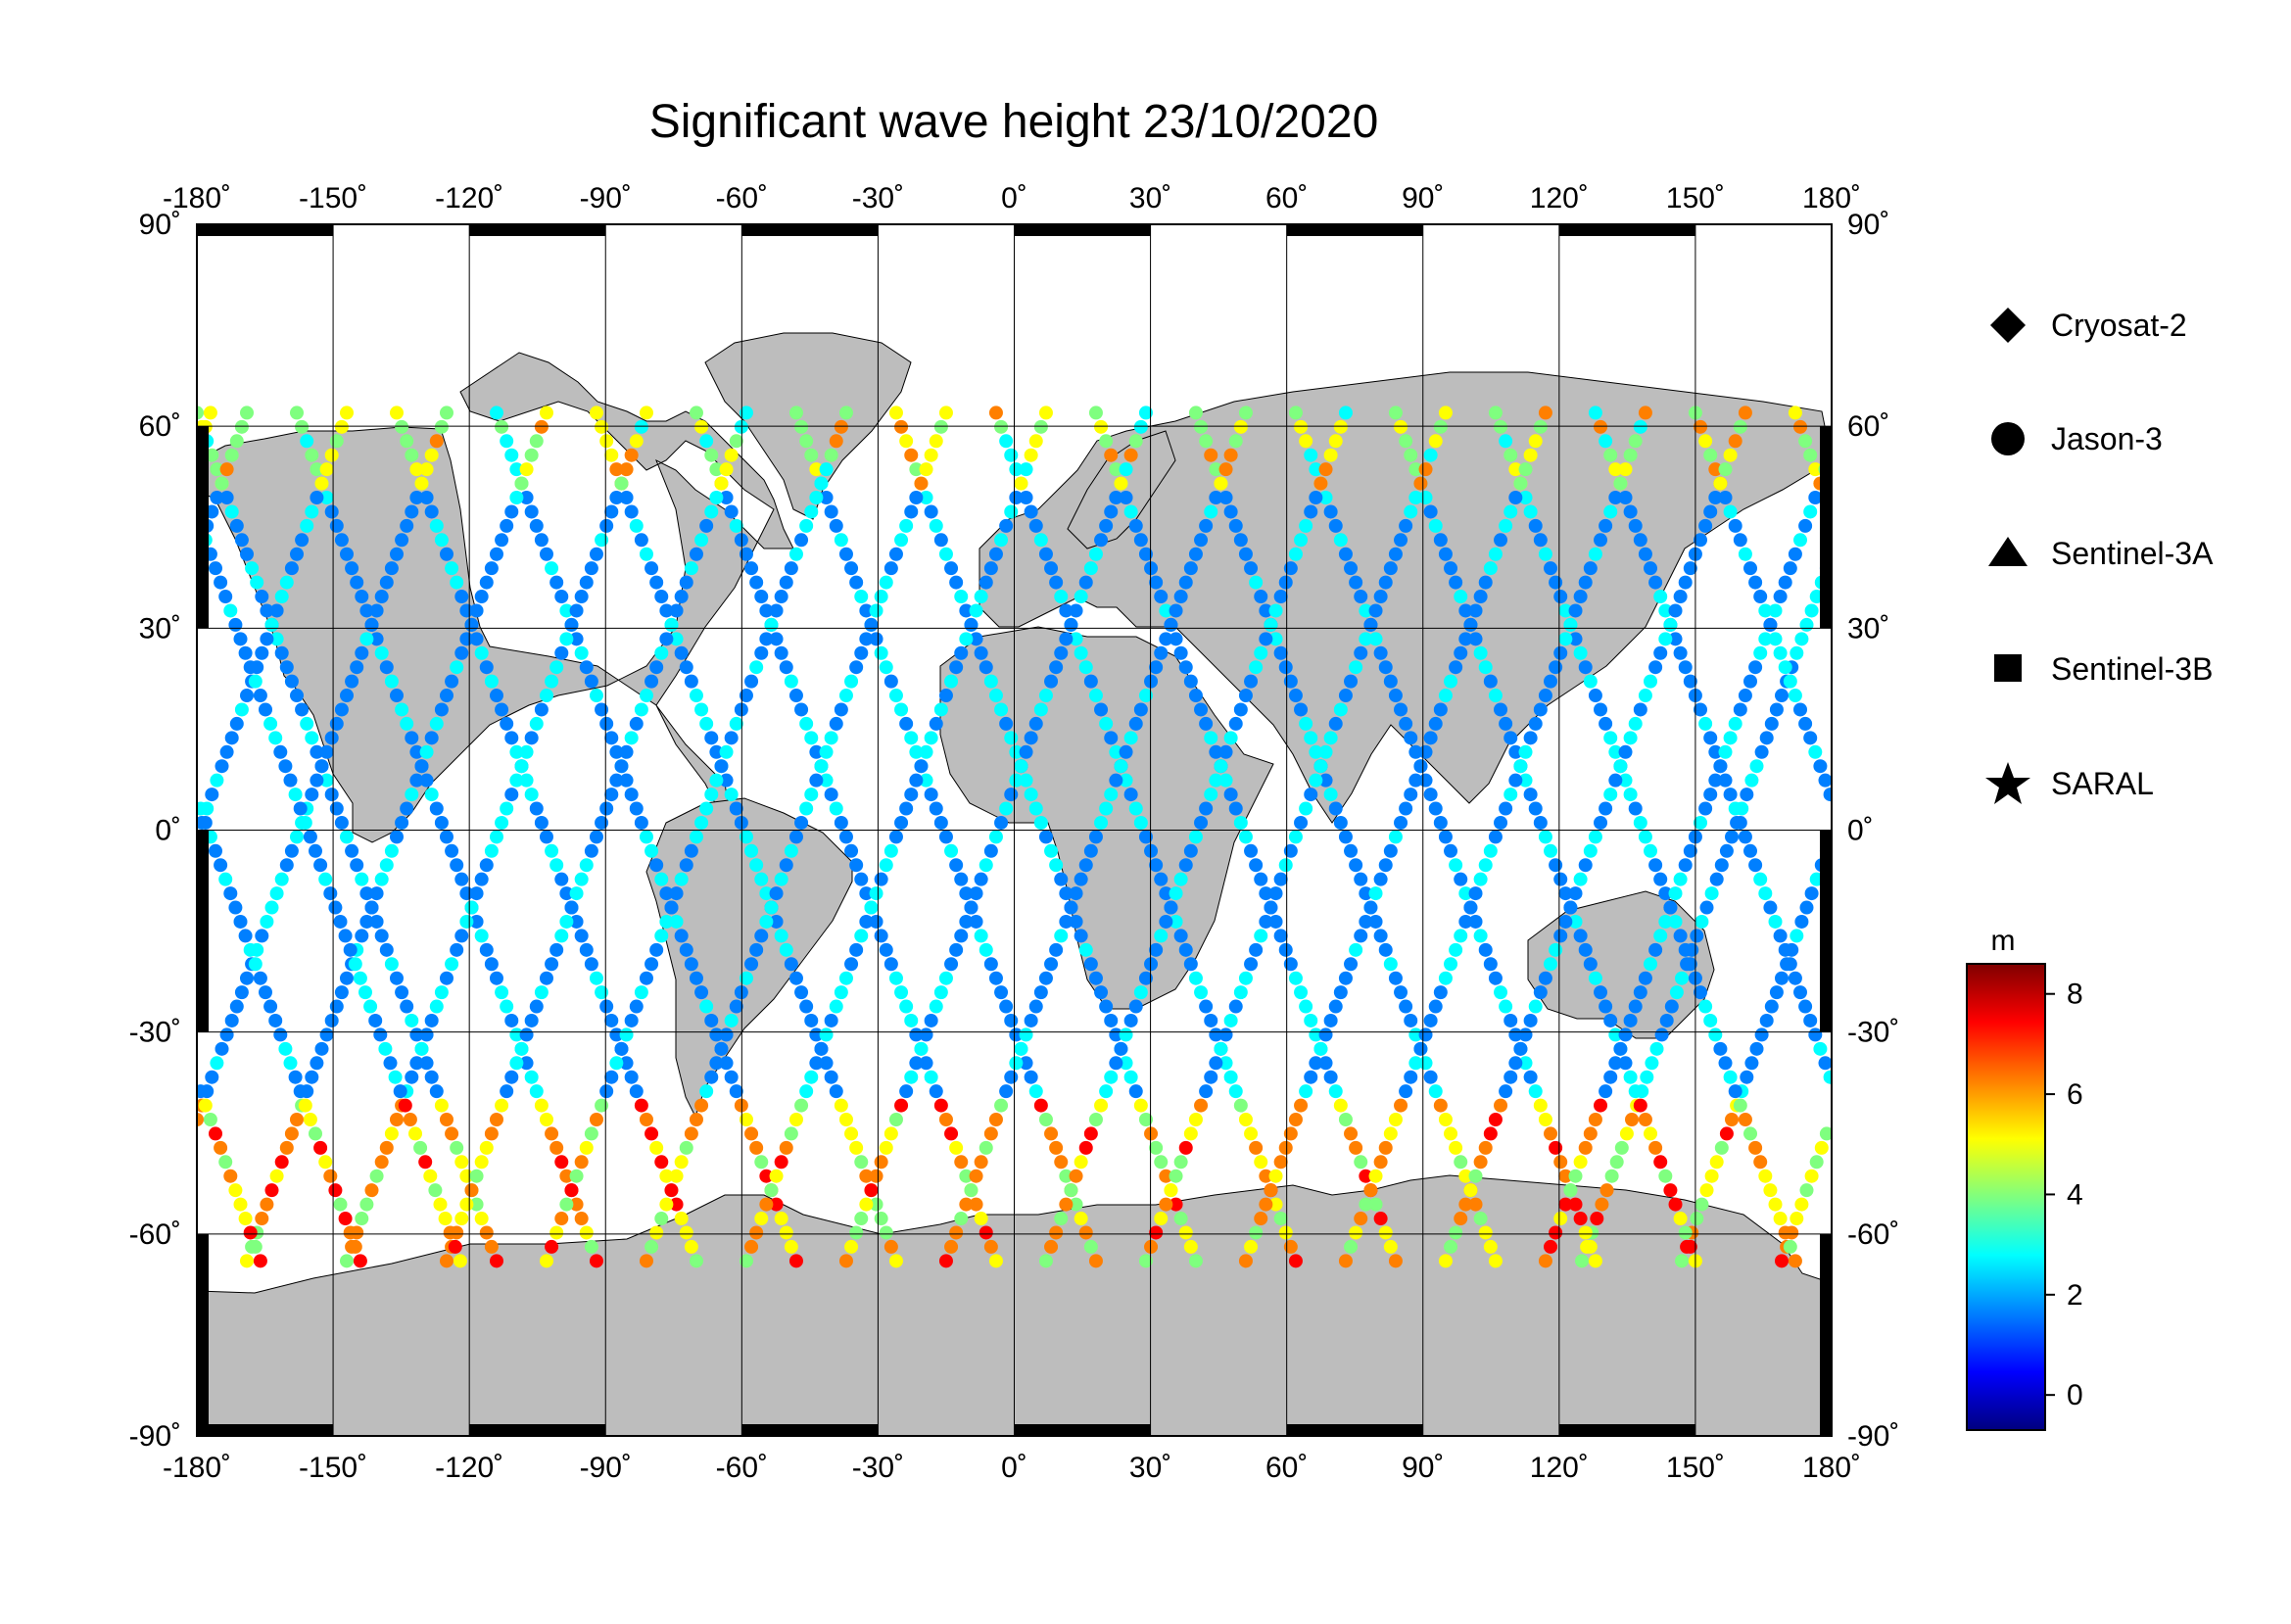 This screenshot has width=2291, height=1624. Describe the element at coordinates (2107, 439) in the screenshot. I see `legend-label-jason-3: Jason-3` at that location.